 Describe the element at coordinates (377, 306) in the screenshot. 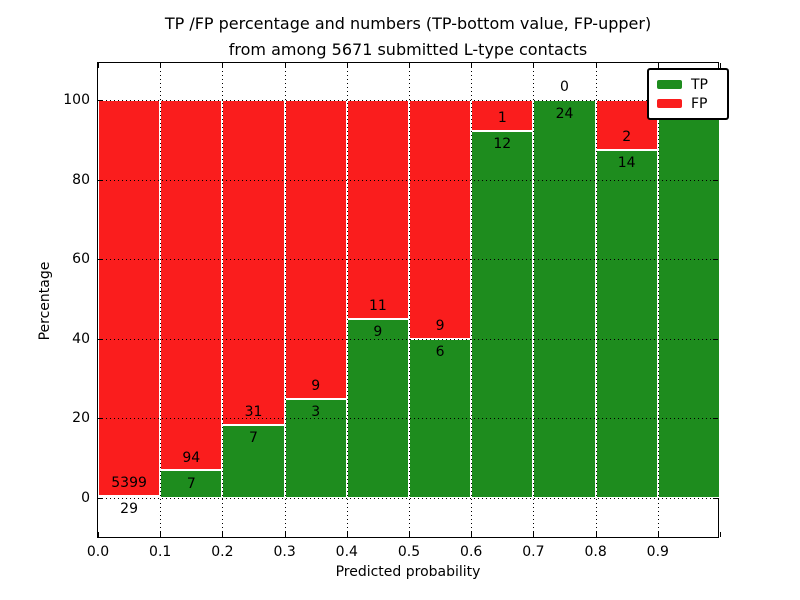

I see `fp-count-label: 11` at that location.